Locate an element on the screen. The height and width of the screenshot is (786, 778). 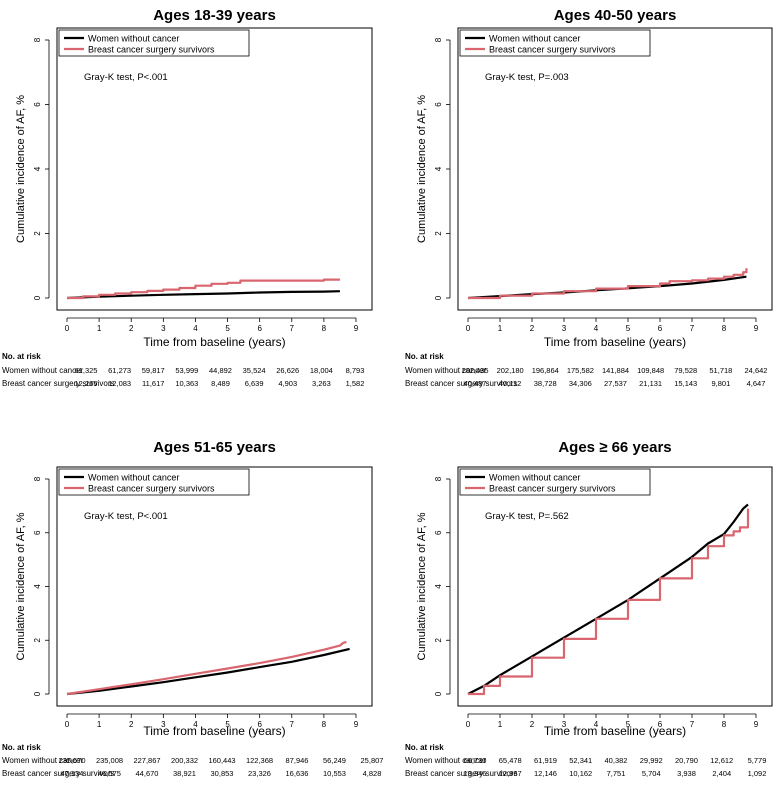
risk-value-women: 235,670 is located at coordinates (71, 760).